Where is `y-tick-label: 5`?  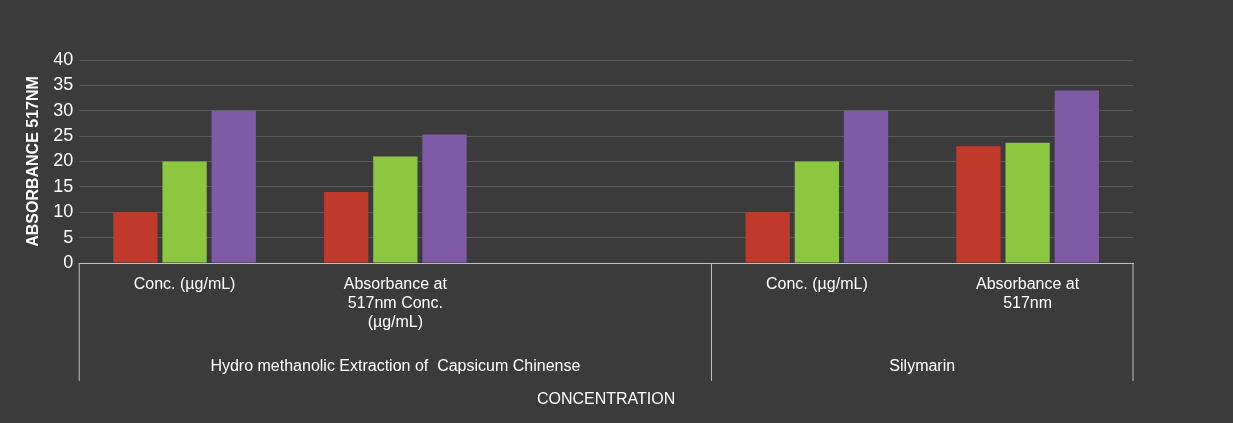
y-tick-label: 5 is located at coordinates (68, 236).